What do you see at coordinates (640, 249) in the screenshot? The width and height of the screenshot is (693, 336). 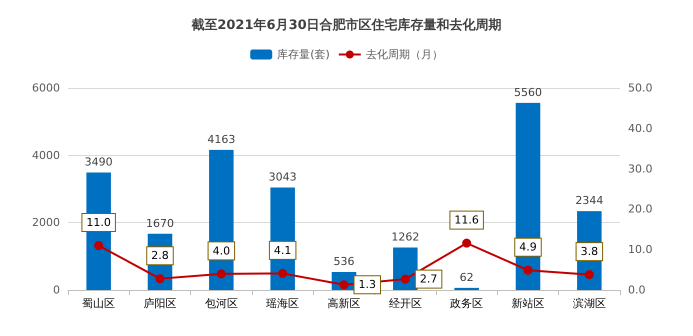 I see `y2-tick-label: 10.0` at bounding box center [640, 249].